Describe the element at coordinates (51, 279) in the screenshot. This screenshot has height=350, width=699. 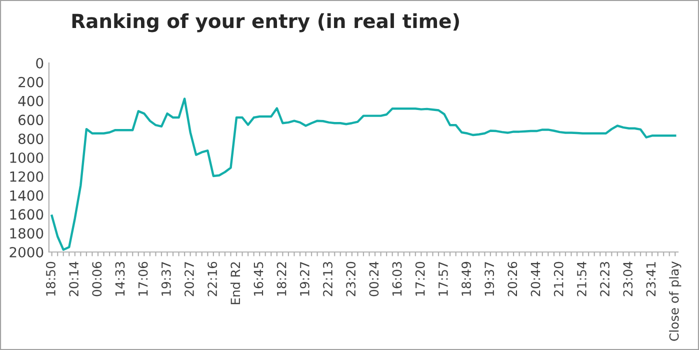
I see `x-tick-label: 18:50` at that location.